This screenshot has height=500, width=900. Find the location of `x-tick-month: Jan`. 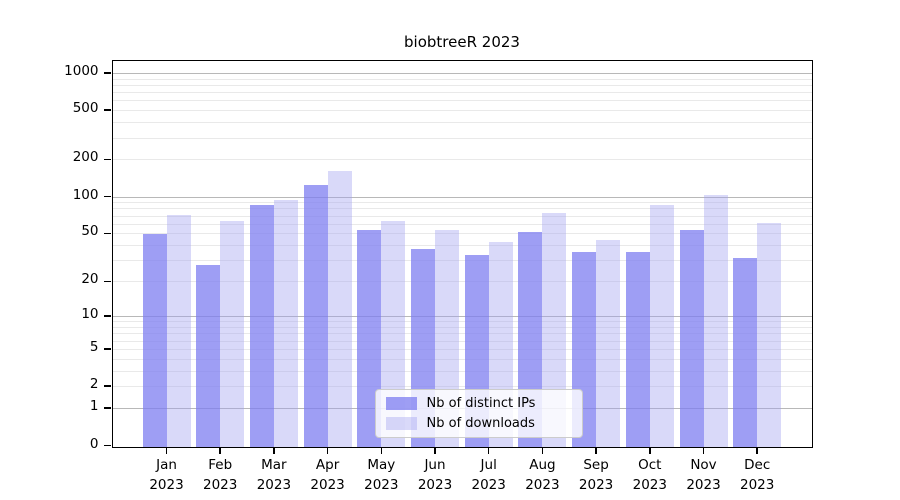

x-tick-month: Jan is located at coordinates (166, 464).